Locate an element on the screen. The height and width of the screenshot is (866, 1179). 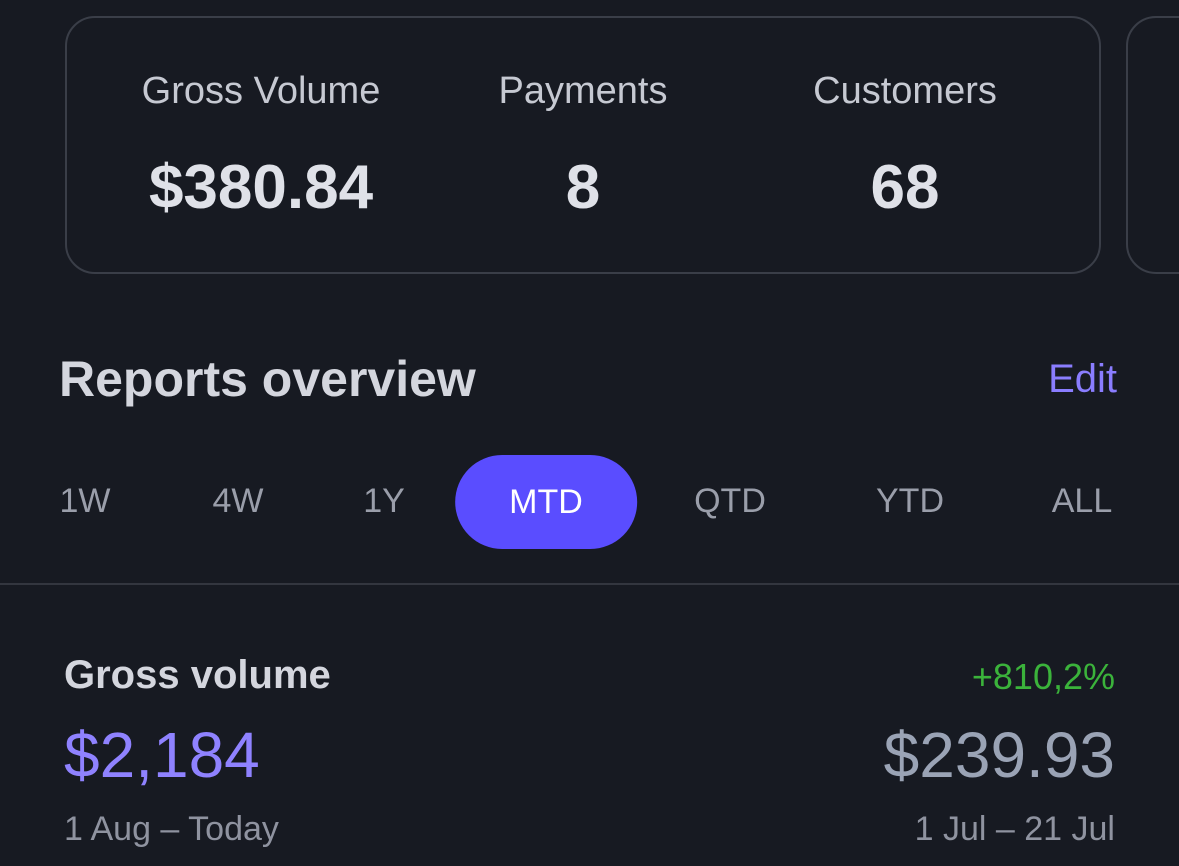
period-tab: QTD is located at coordinates (730, 501).